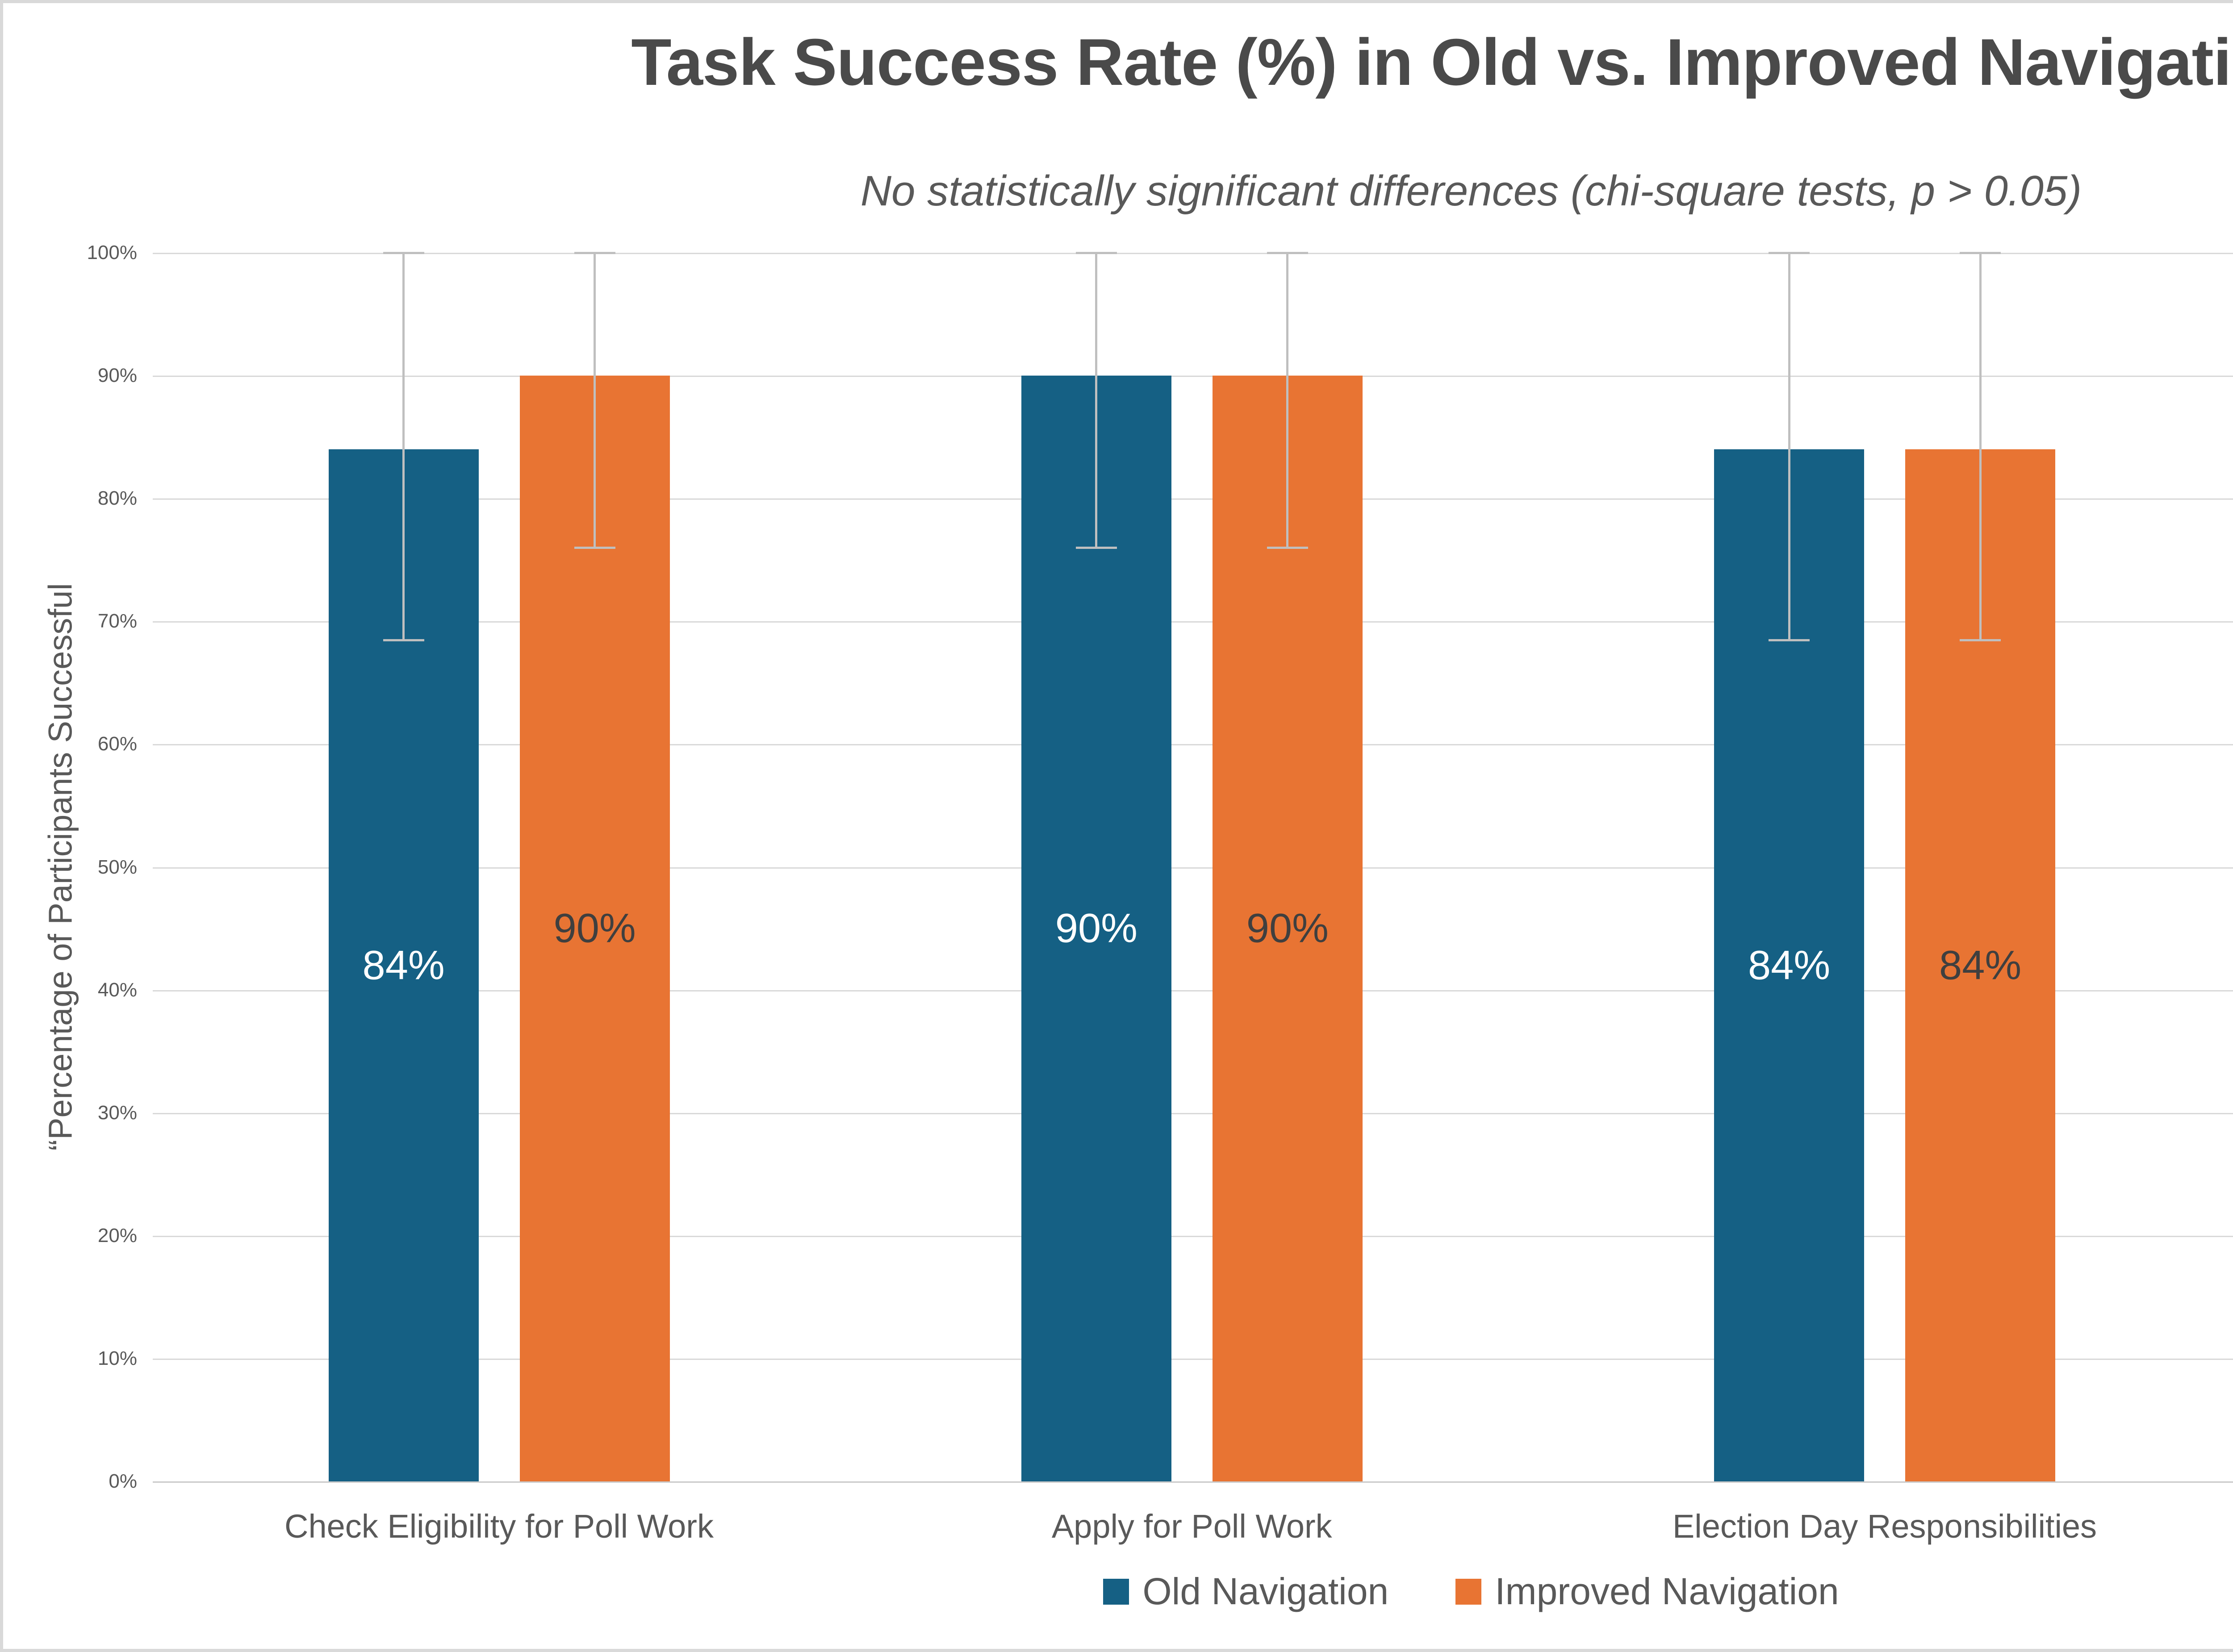  Describe the element at coordinates (1667, 1591) in the screenshot. I see `legend-label: Improved Navigation` at that location.